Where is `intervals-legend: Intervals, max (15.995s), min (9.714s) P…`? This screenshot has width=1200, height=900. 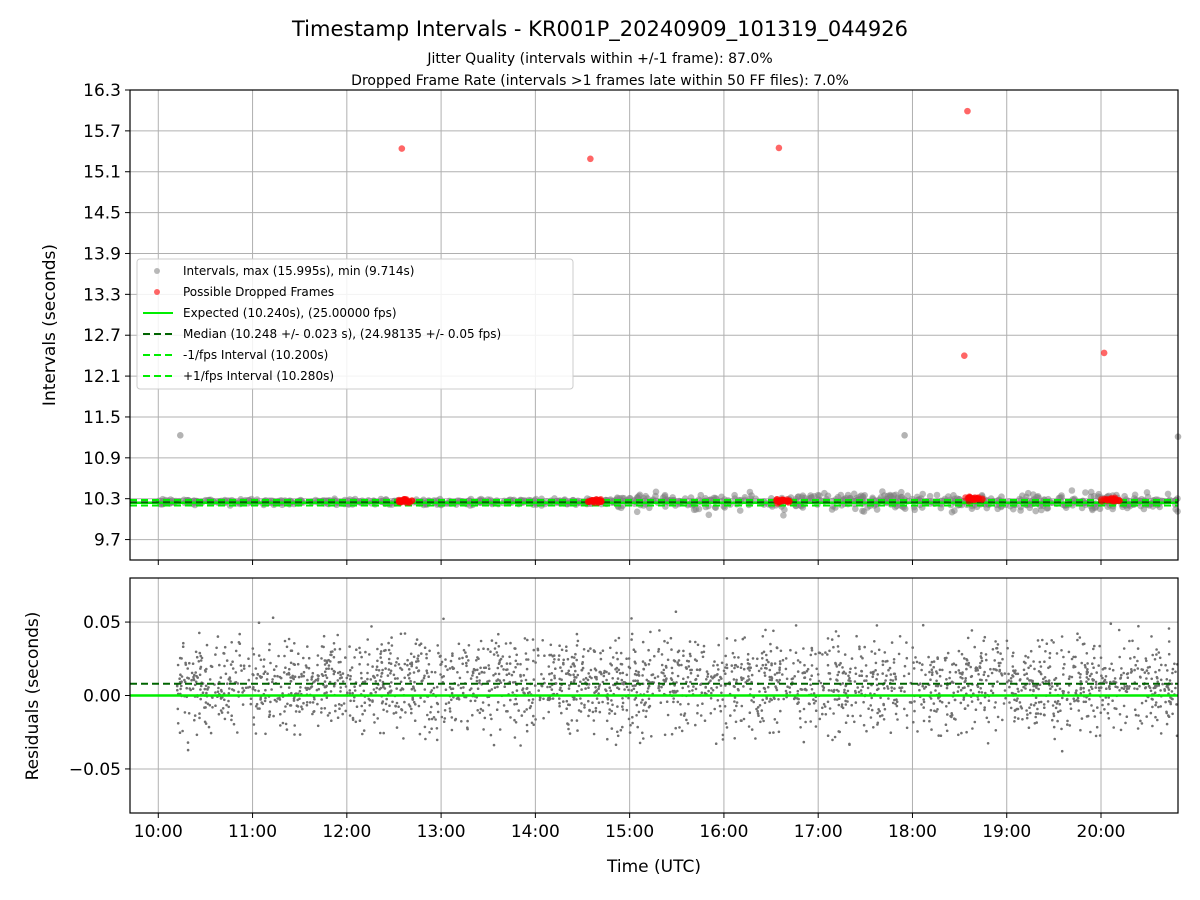
intervals-legend: Intervals, max (15.995s), min (9.714s) P… is located at coordinates (355, 324).